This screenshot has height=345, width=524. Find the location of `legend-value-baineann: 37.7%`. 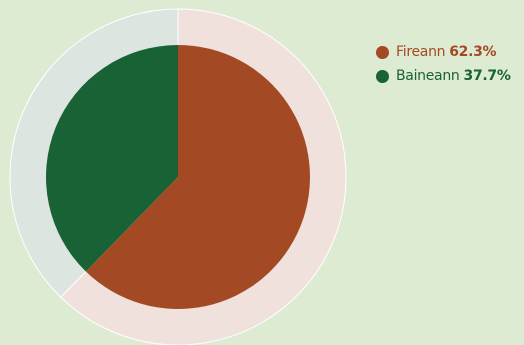

legend-value-baineann: 37.7% is located at coordinates (487, 76).